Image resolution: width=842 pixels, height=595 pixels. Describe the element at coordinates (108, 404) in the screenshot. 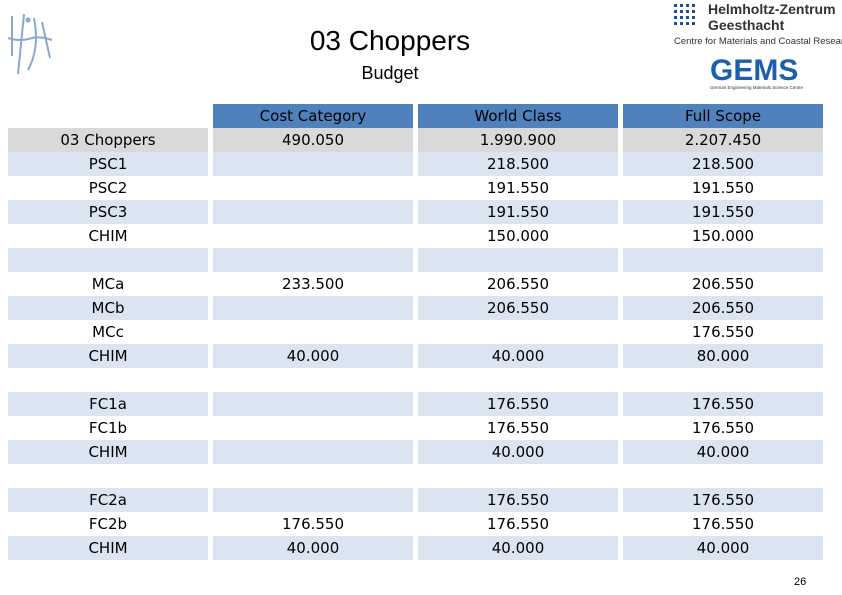

I see `table-cell: FC1a` at that location.